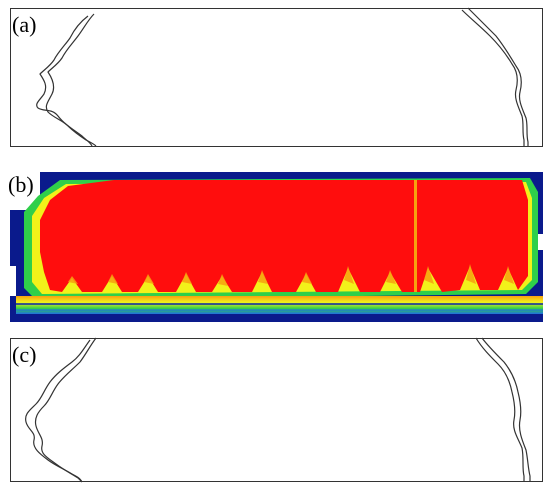 The width and height of the screenshot is (550, 489). I want to click on panel-a-left-outline-inner, so click(64, 81).